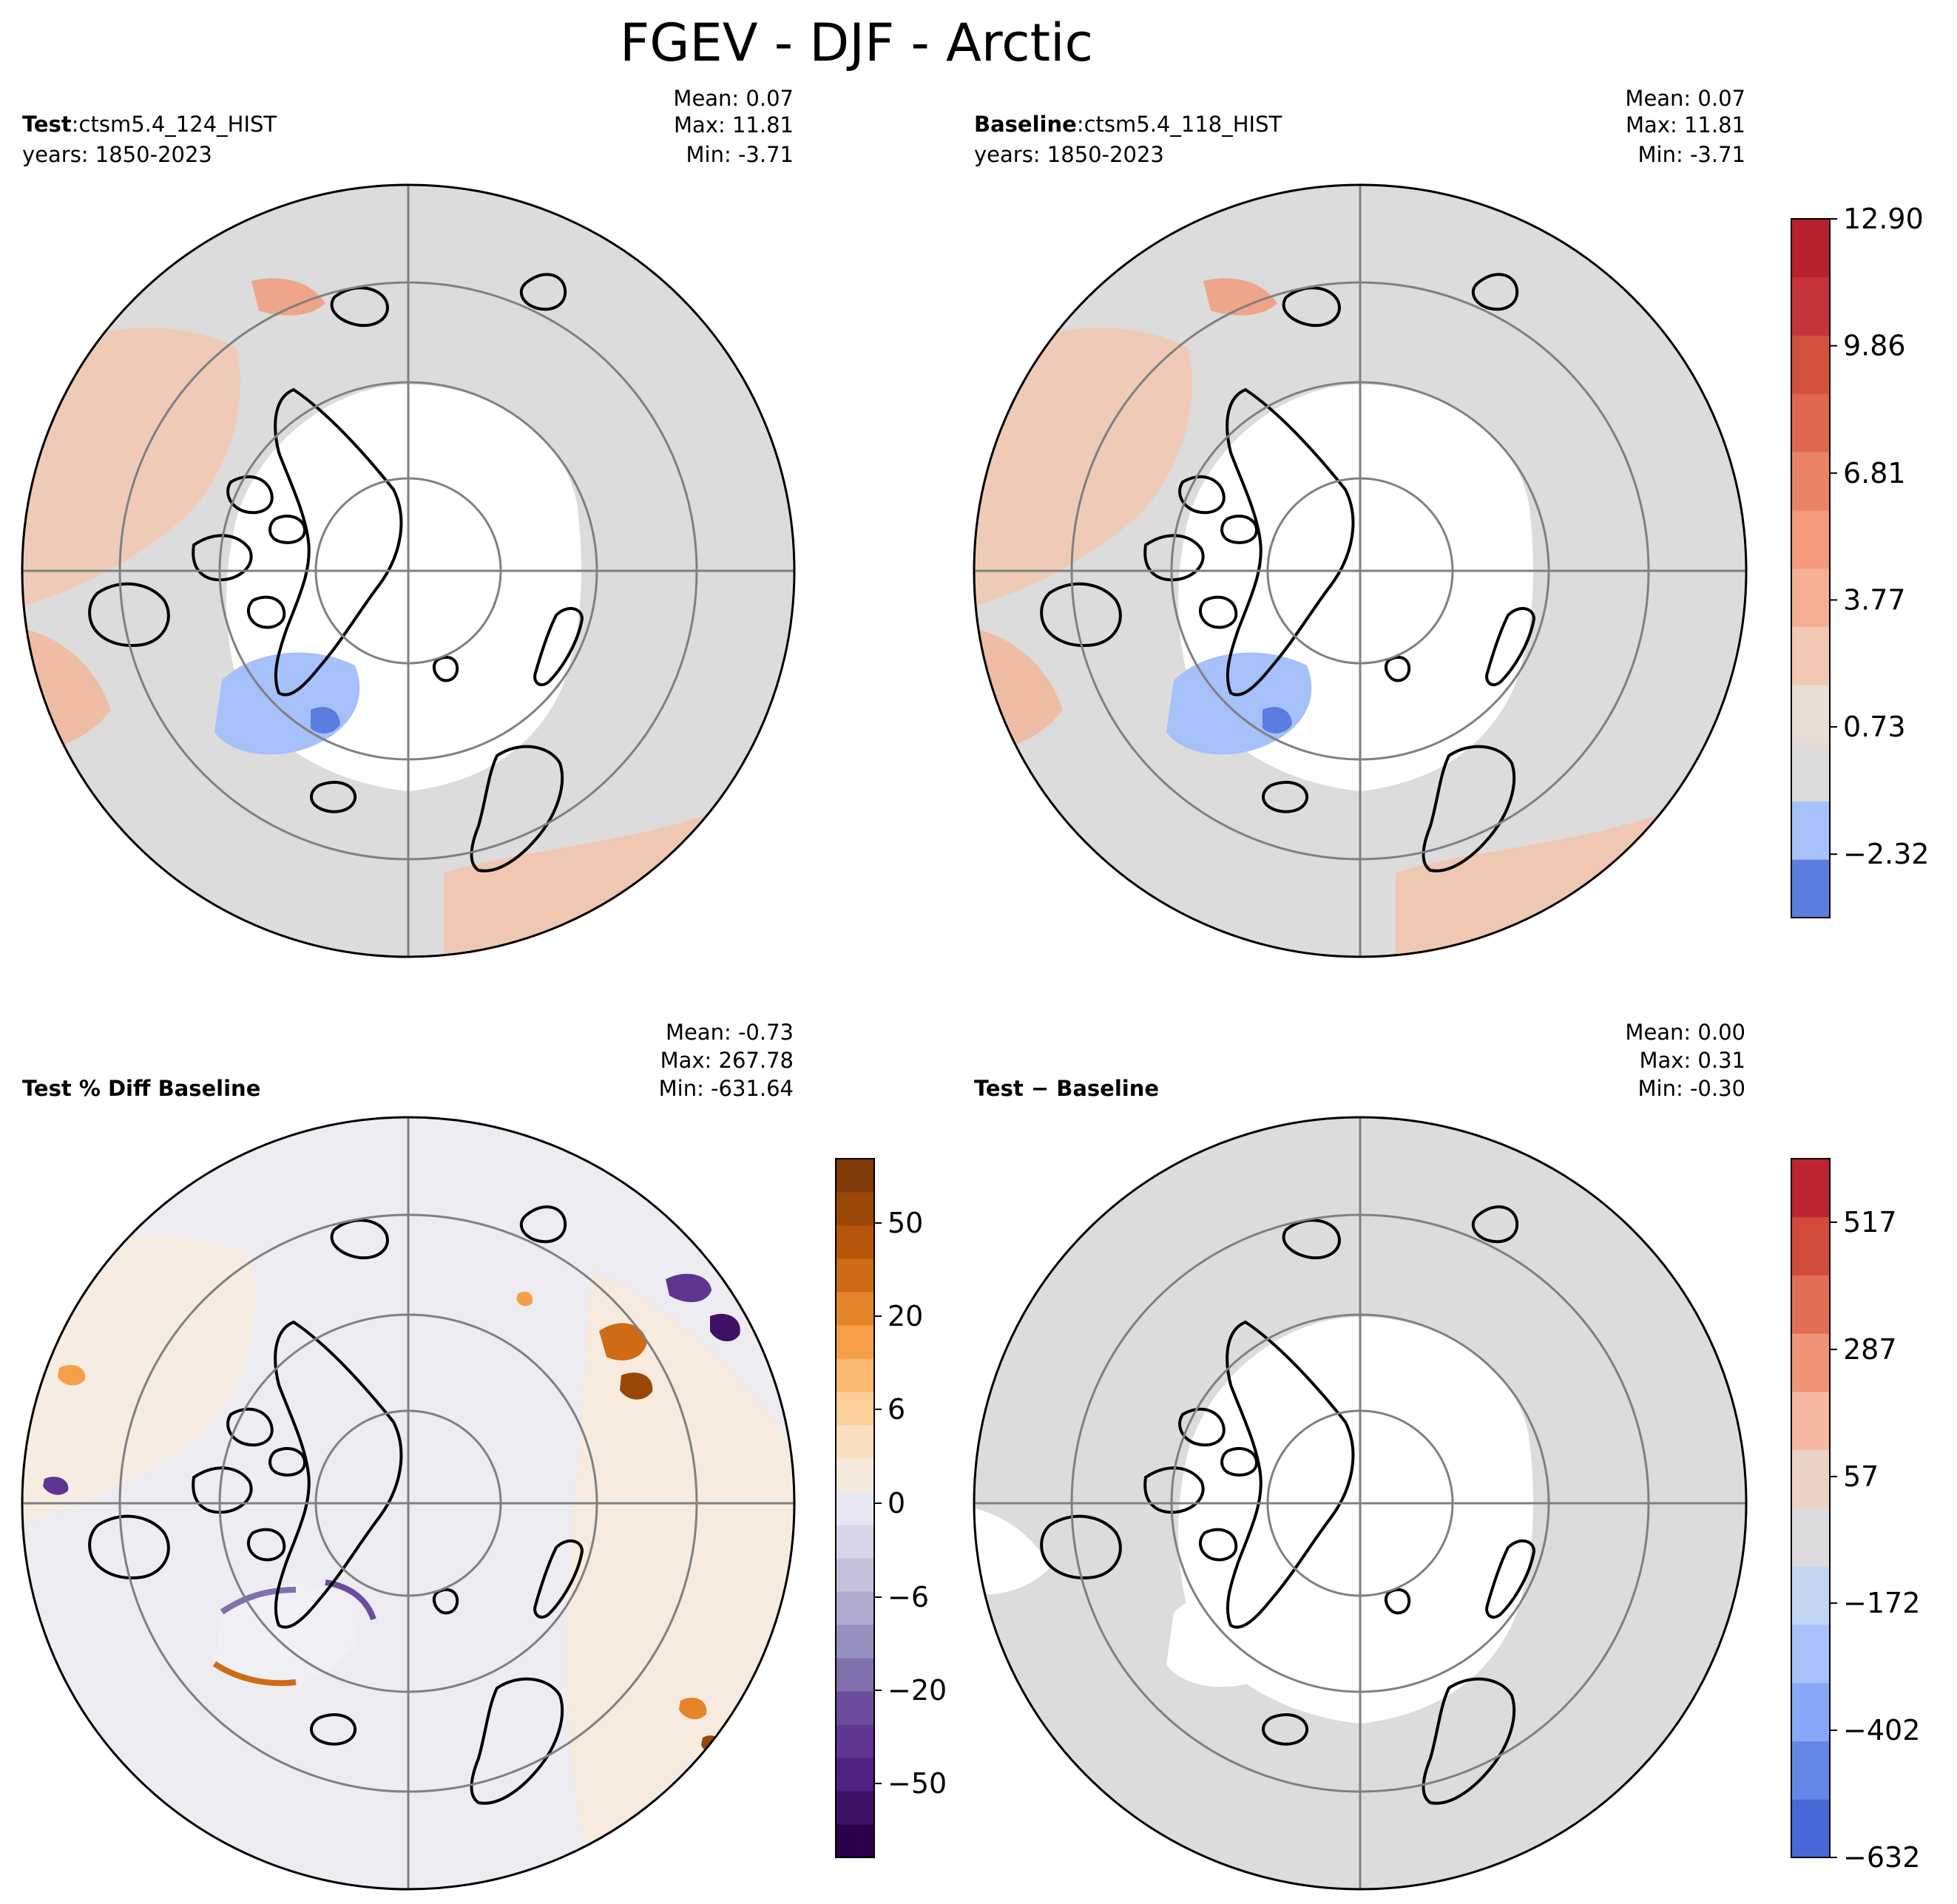 Image resolution: width=1957 pixels, height=1904 pixels. What do you see at coordinates (117, 154) in the screenshot?
I see `panel-test-years: years: 1850-2023` at bounding box center [117, 154].